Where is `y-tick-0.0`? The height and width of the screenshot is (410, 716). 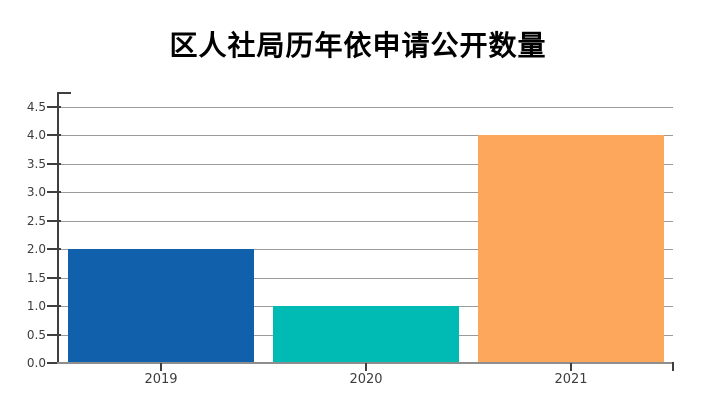
y-tick-0.0 is located at coordinates (54, 363).